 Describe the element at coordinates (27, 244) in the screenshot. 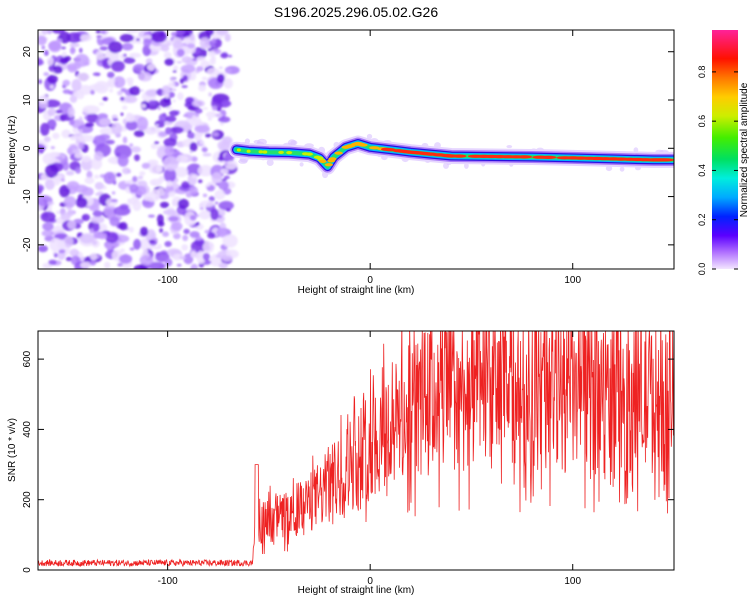

I see `spectrogram-y-tick-label: -20` at that location.